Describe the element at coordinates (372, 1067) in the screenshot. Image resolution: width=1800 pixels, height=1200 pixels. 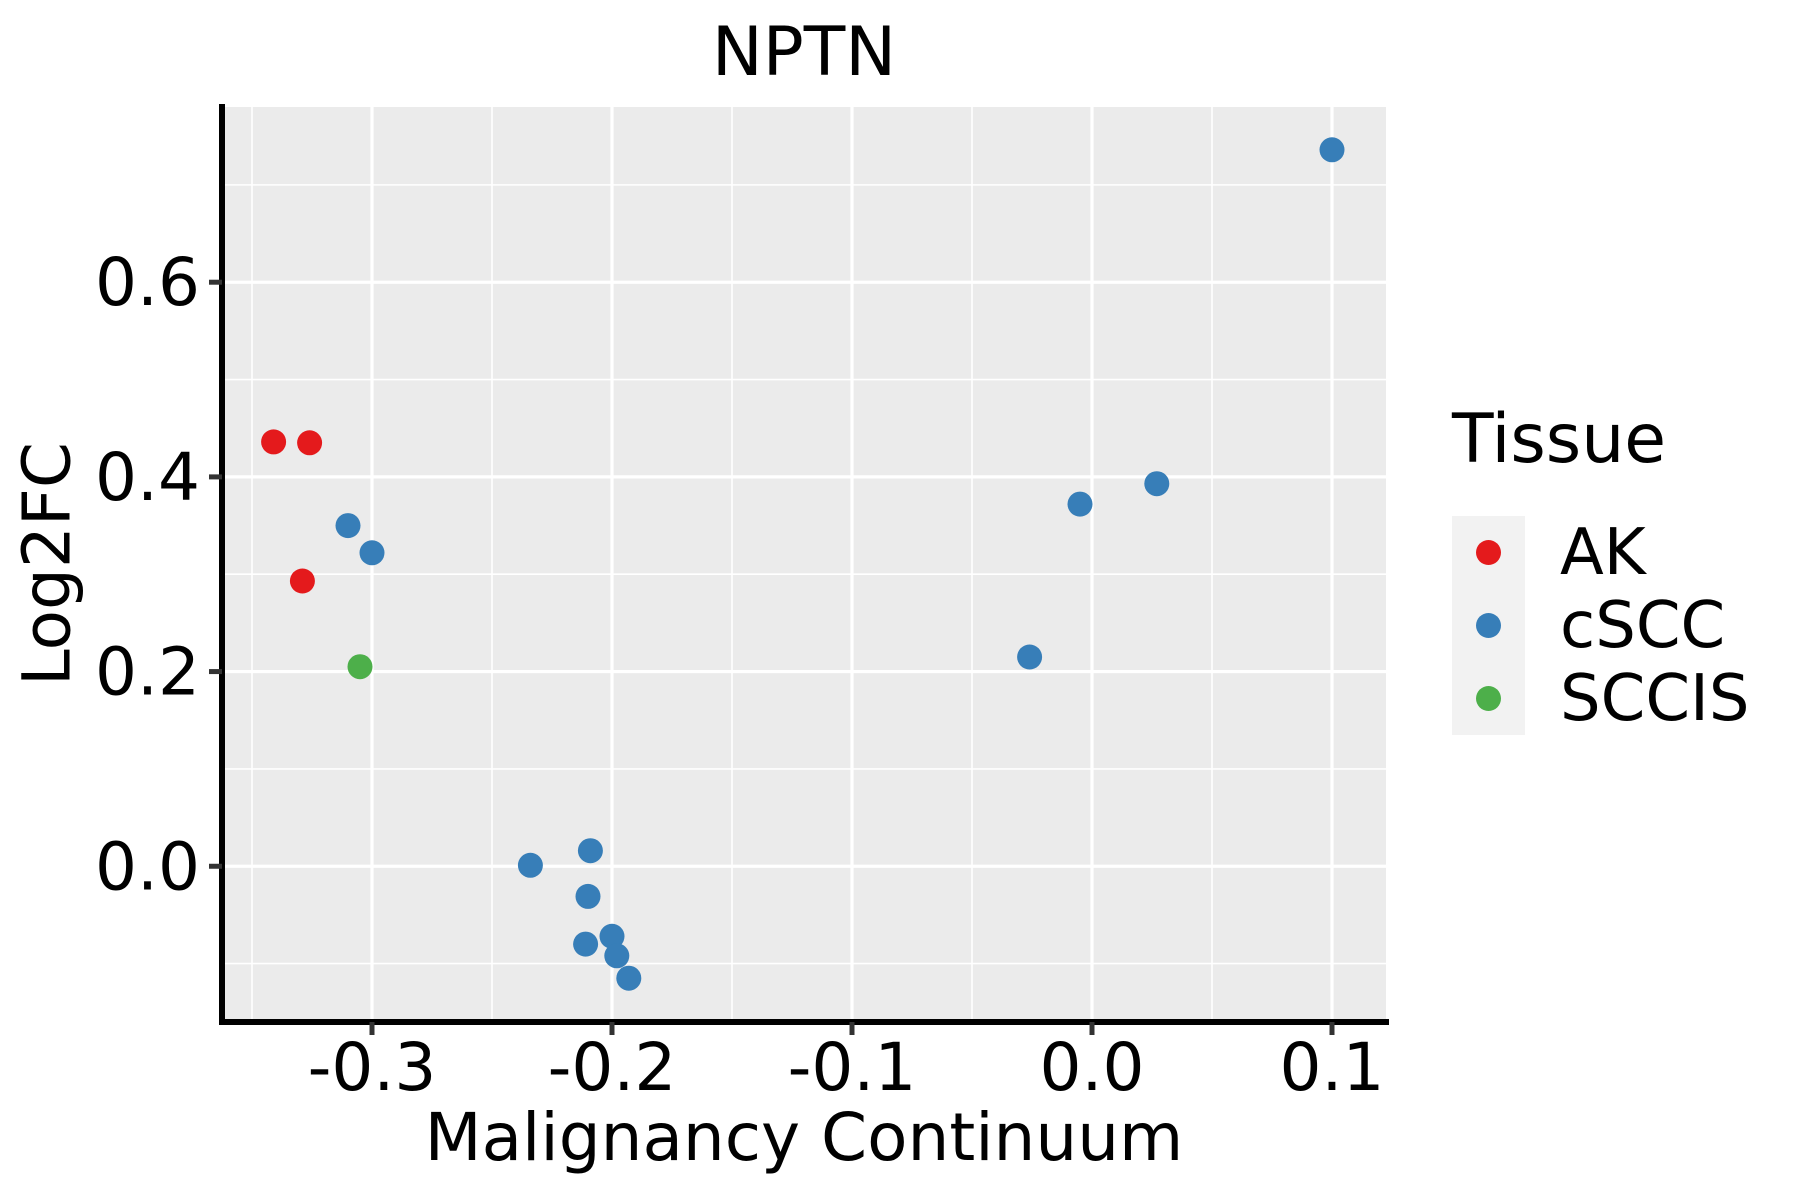
I see `x-tick-label: -0.3` at that location.